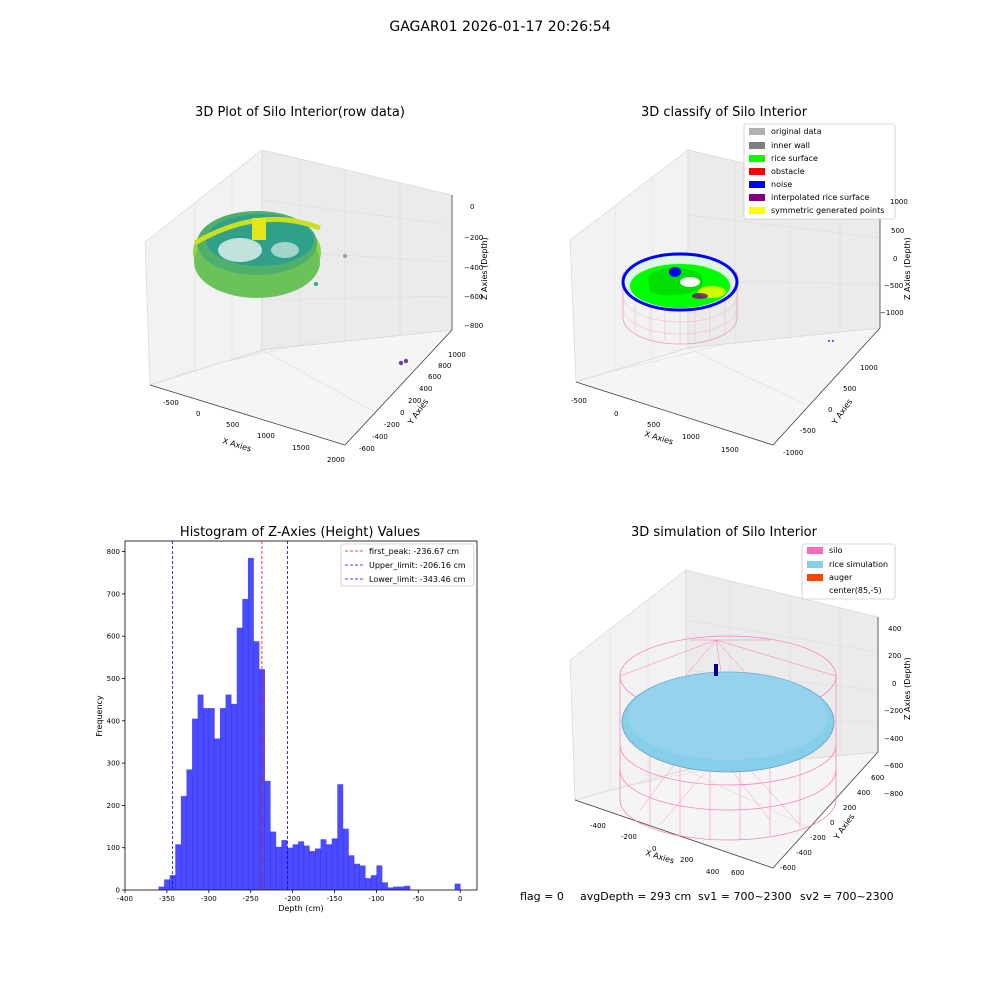 This screenshot has width=1000, height=1000. Describe the element at coordinates (113, 552) in the screenshot. I see `y-tick-label: 800` at that location.